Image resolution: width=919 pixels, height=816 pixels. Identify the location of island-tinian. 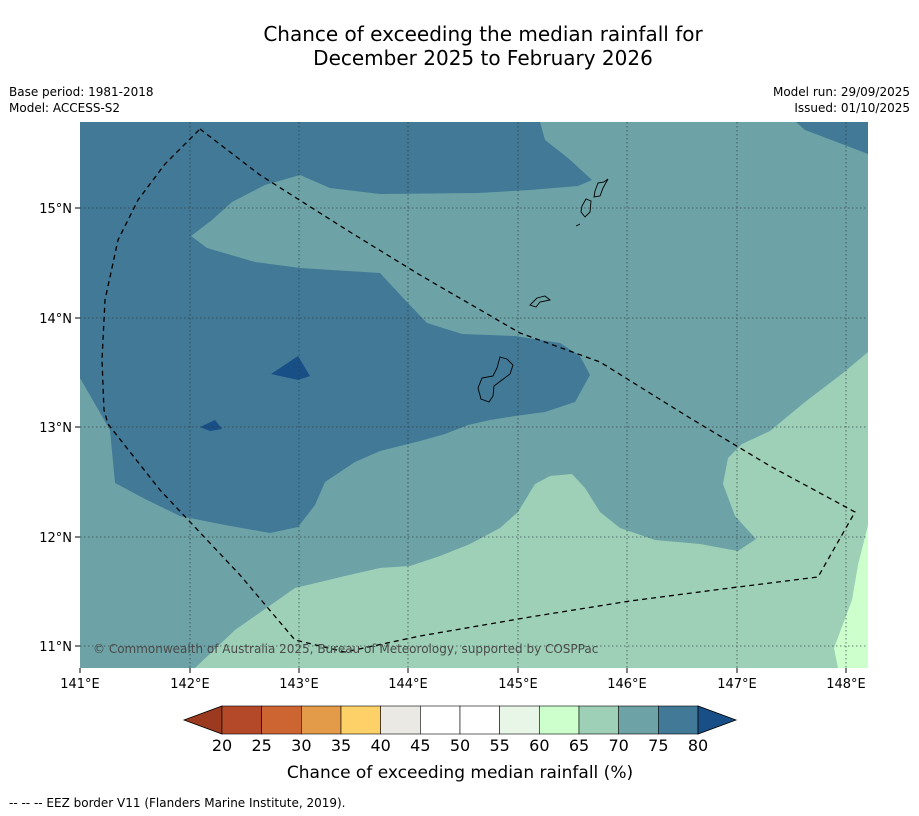
(586, 208).